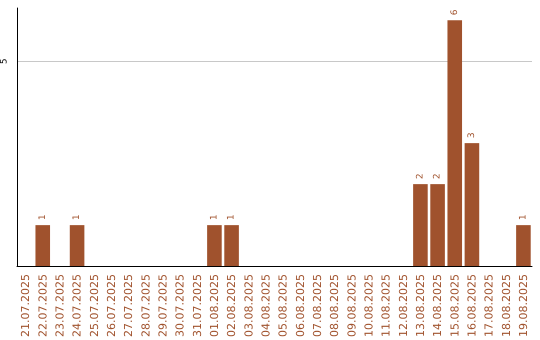 The height and width of the screenshot is (340, 540). What do you see at coordinates (455, 306) in the screenshot?
I see `x-tick-label: 15.08.2025` at bounding box center [455, 306].